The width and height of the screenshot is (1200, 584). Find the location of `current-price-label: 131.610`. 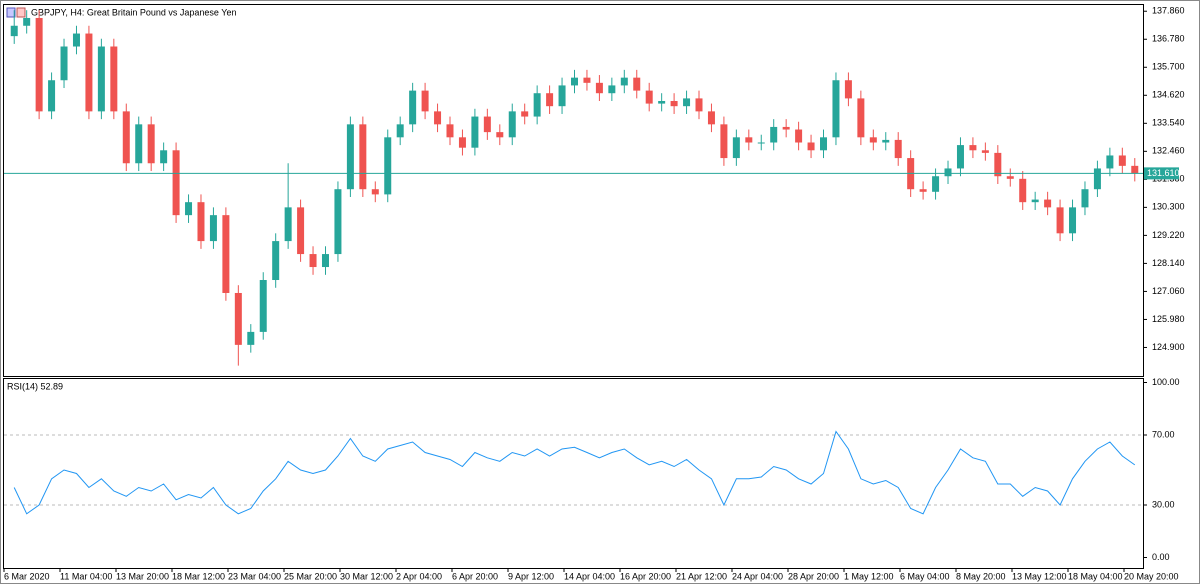

current-price-label: 131.610 is located at coordinates (1163, 173).